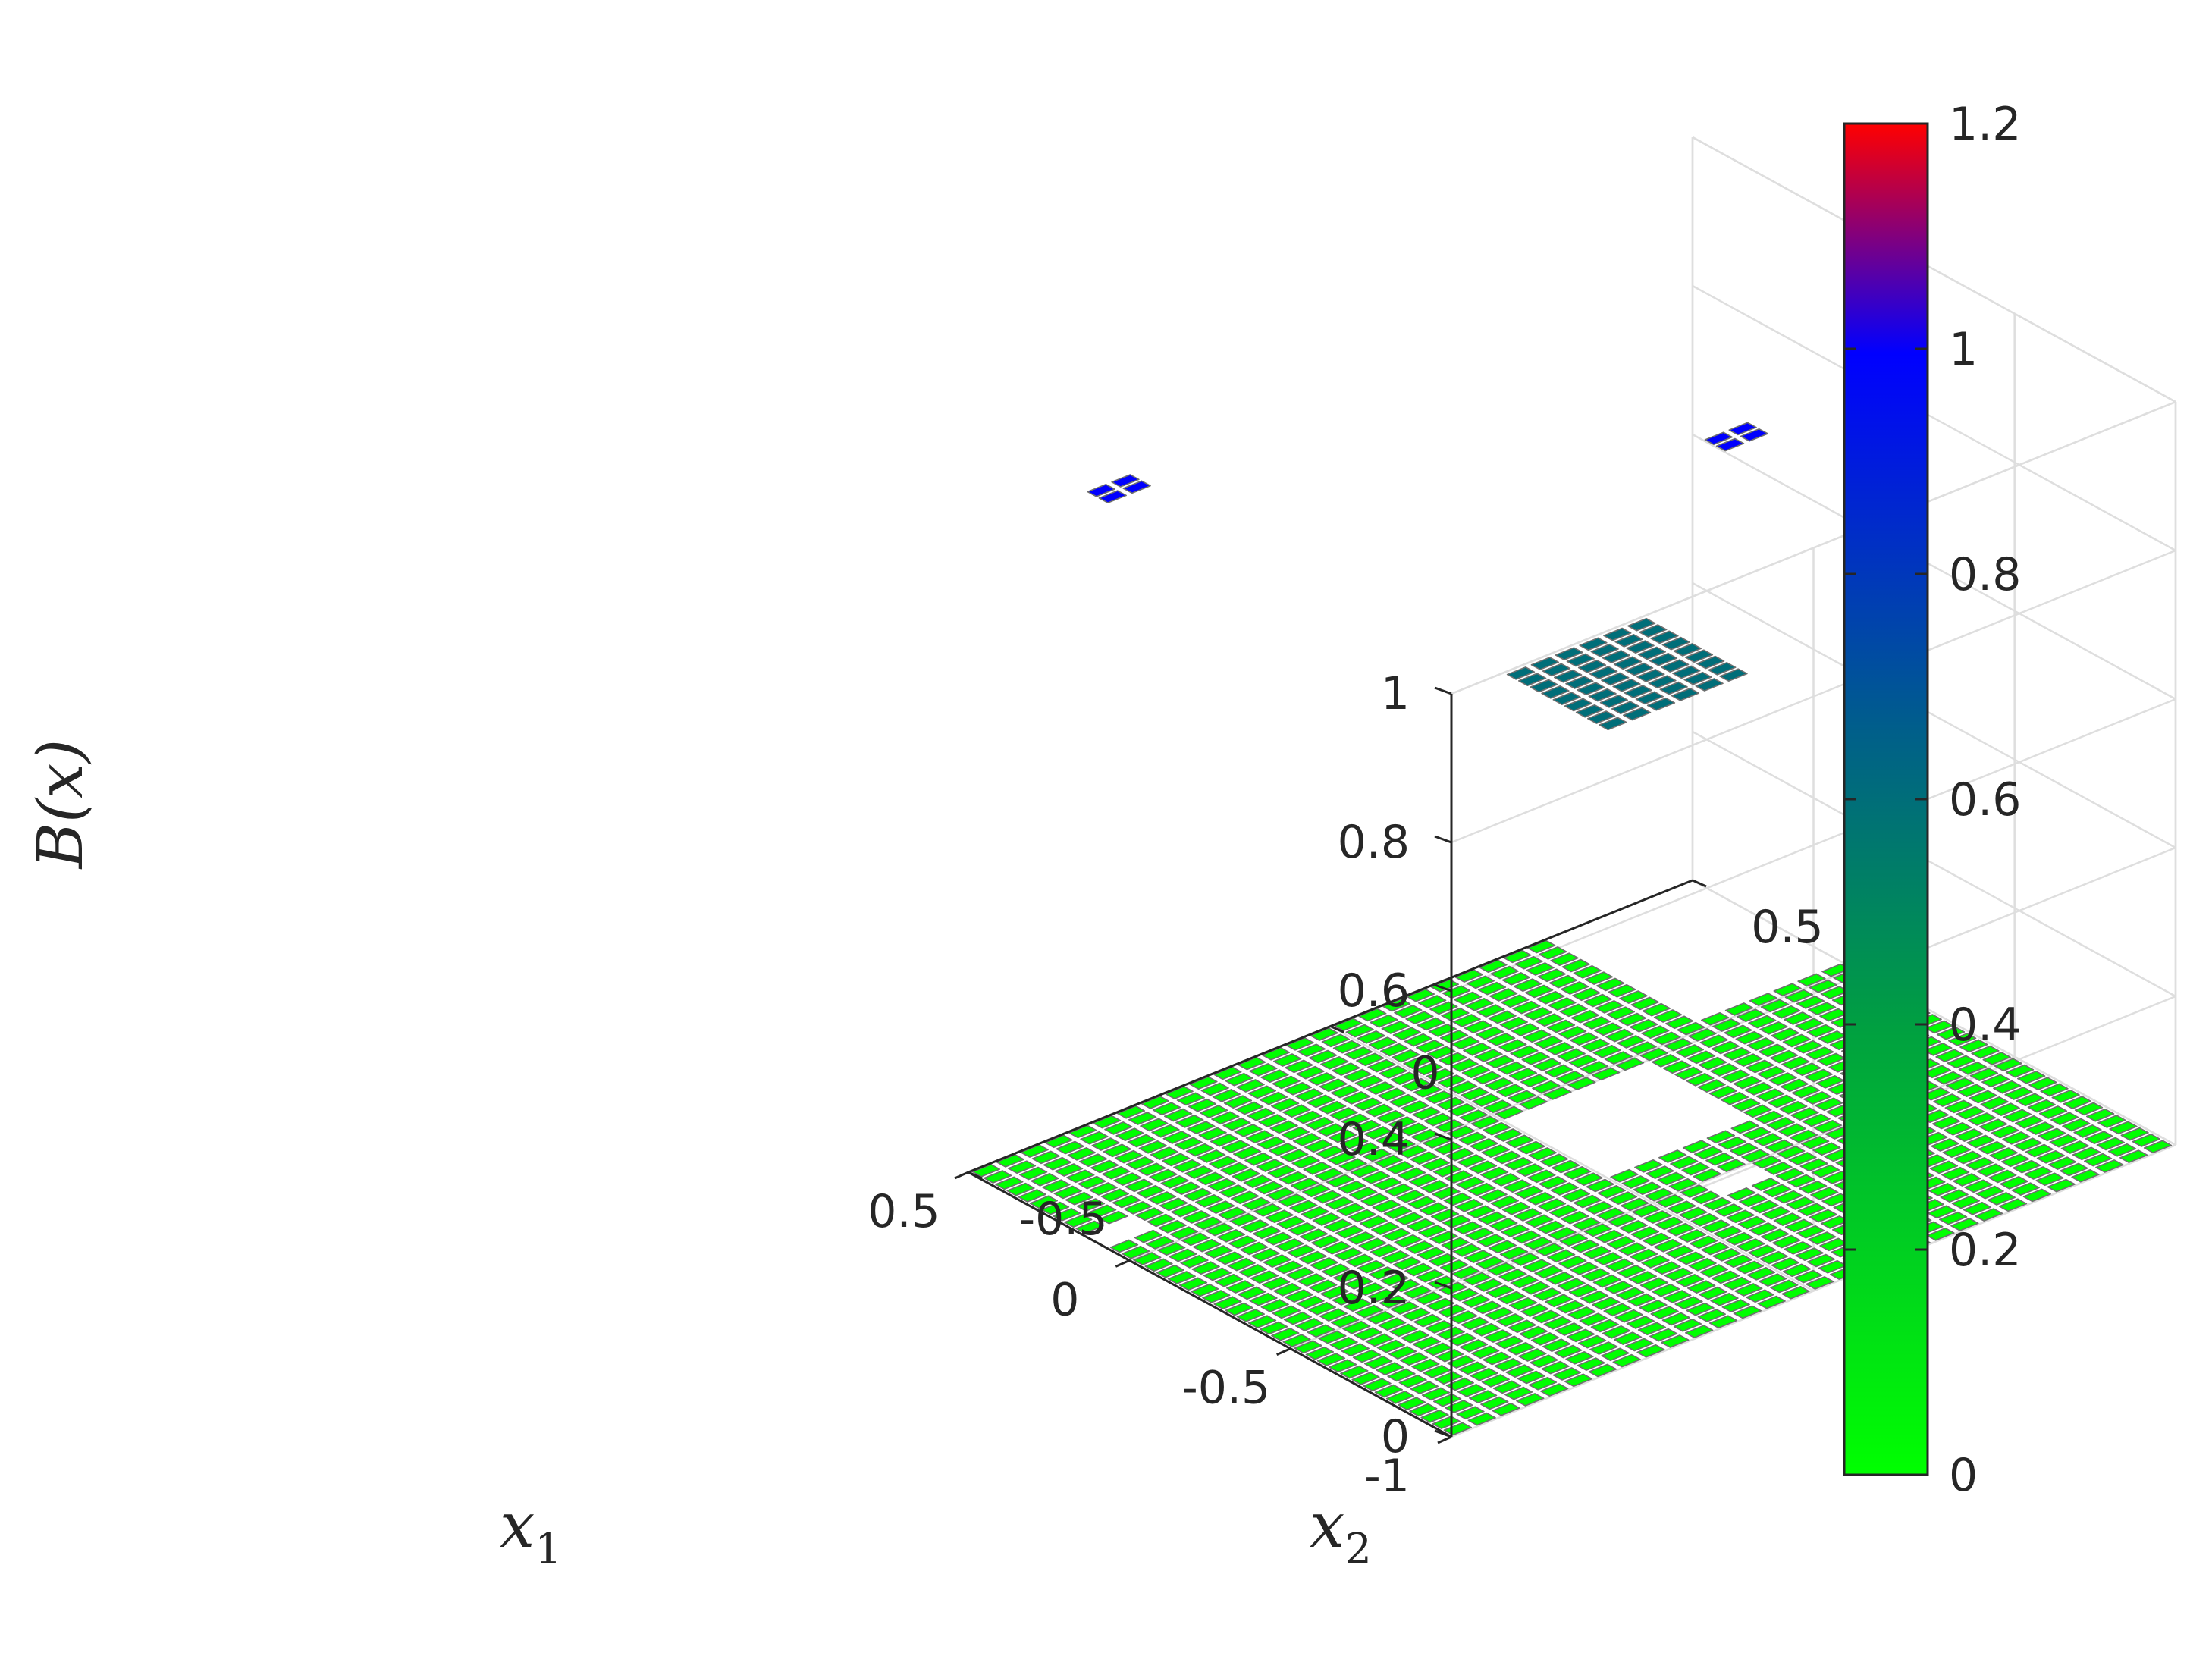 The width and height of the screenshot is (2212, 1659). Describe the element at coordinates (904, 1211) in the screenshot. I see `x1-tick-label: 0.5` at that location.